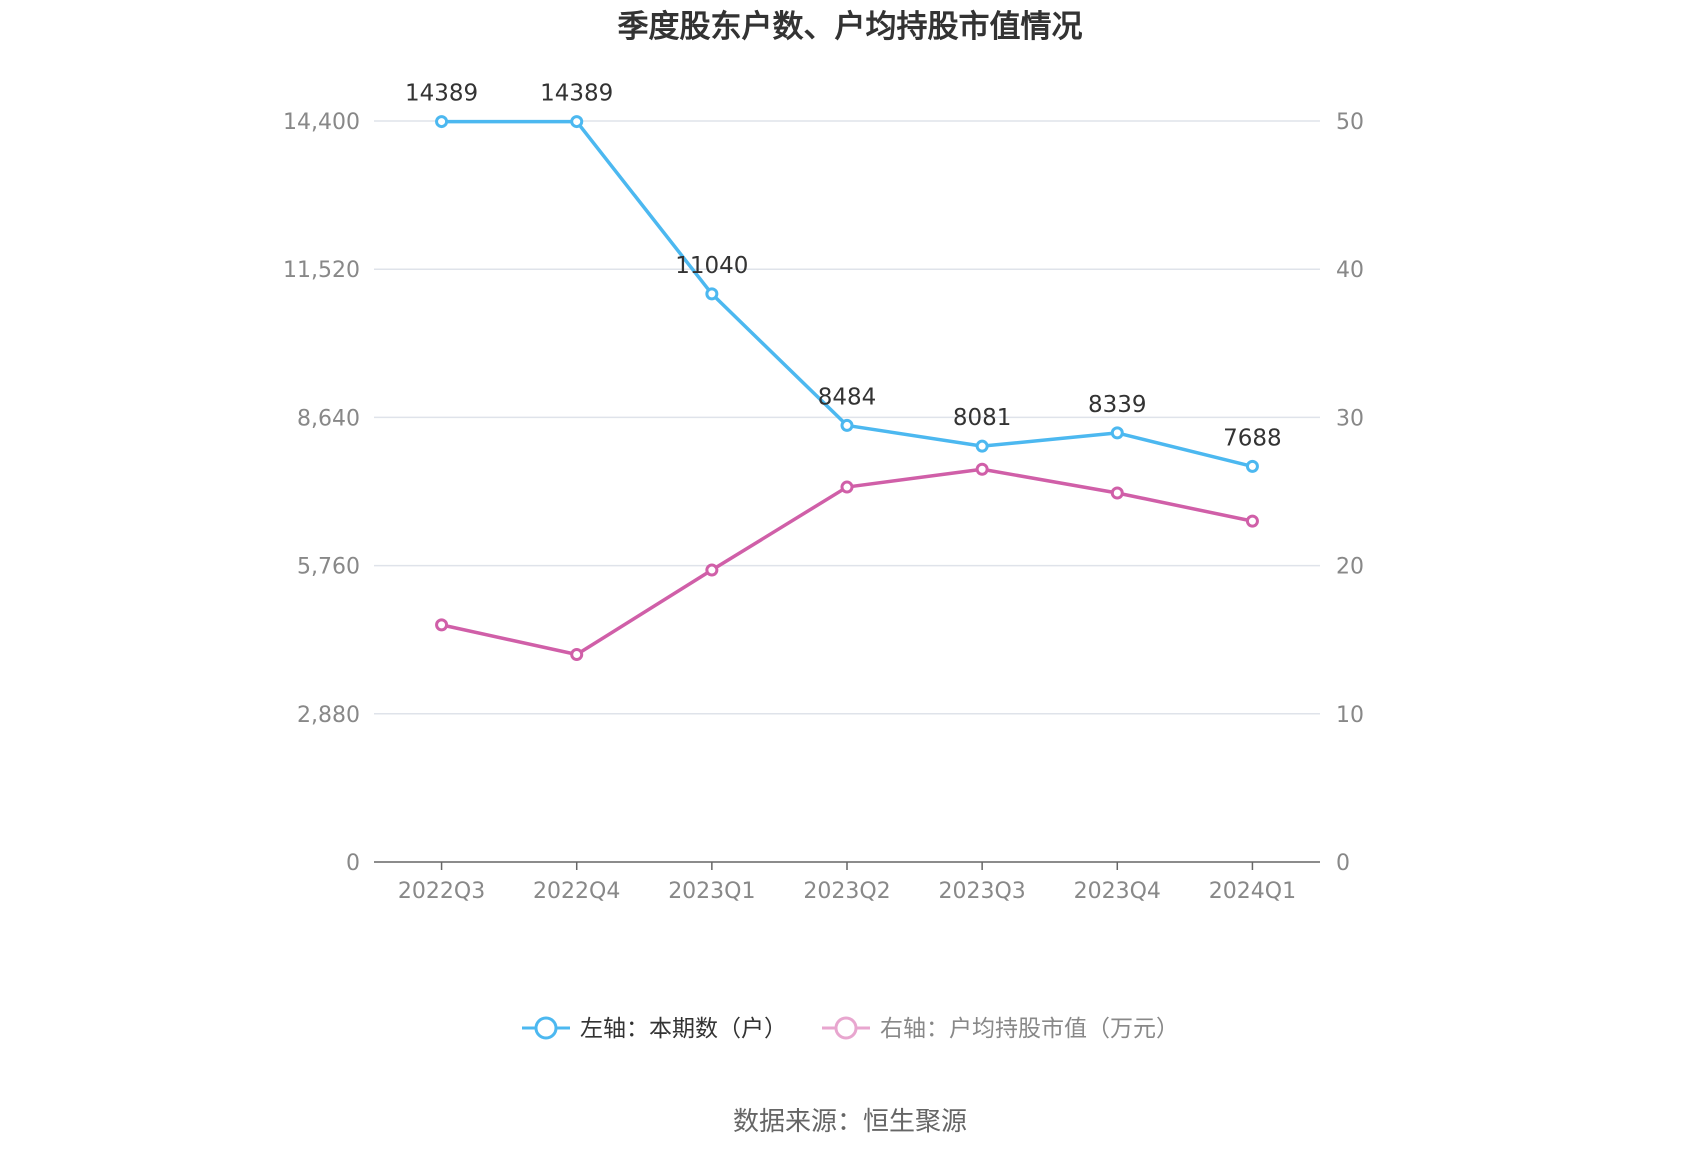 Image resolution: width=1700 pixels, height=1150 pixels. What do you see at coordinates (683, 1029) in the screenshot?
I see `legend-left-series-label: 左轴：本期数（户）` at bounding box center [683, 1029].